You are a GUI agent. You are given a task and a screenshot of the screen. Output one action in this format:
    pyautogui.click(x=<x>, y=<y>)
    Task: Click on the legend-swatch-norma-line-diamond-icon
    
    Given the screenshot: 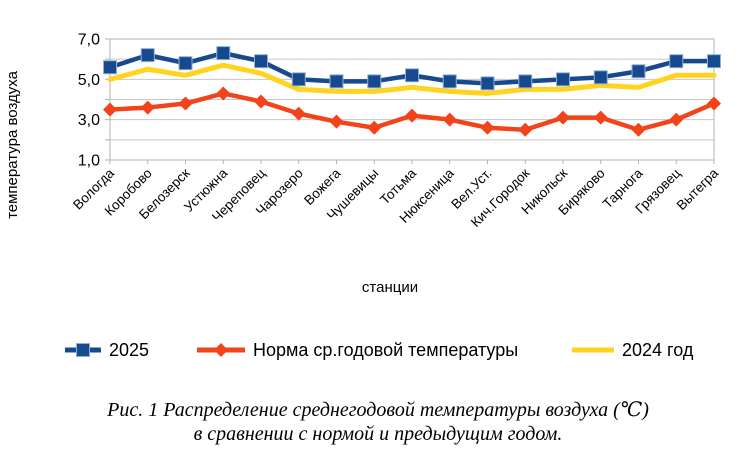 What is the action you would take?
    pyautogui.click(x=221, y=350)
    